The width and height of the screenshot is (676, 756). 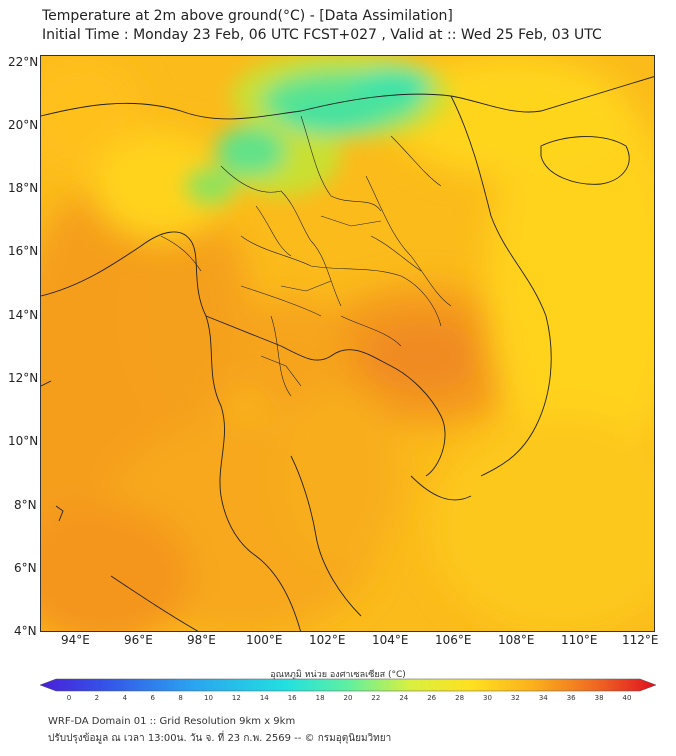 I want to click on colorbar-tick-label: 18, so click(x=320, y=698).